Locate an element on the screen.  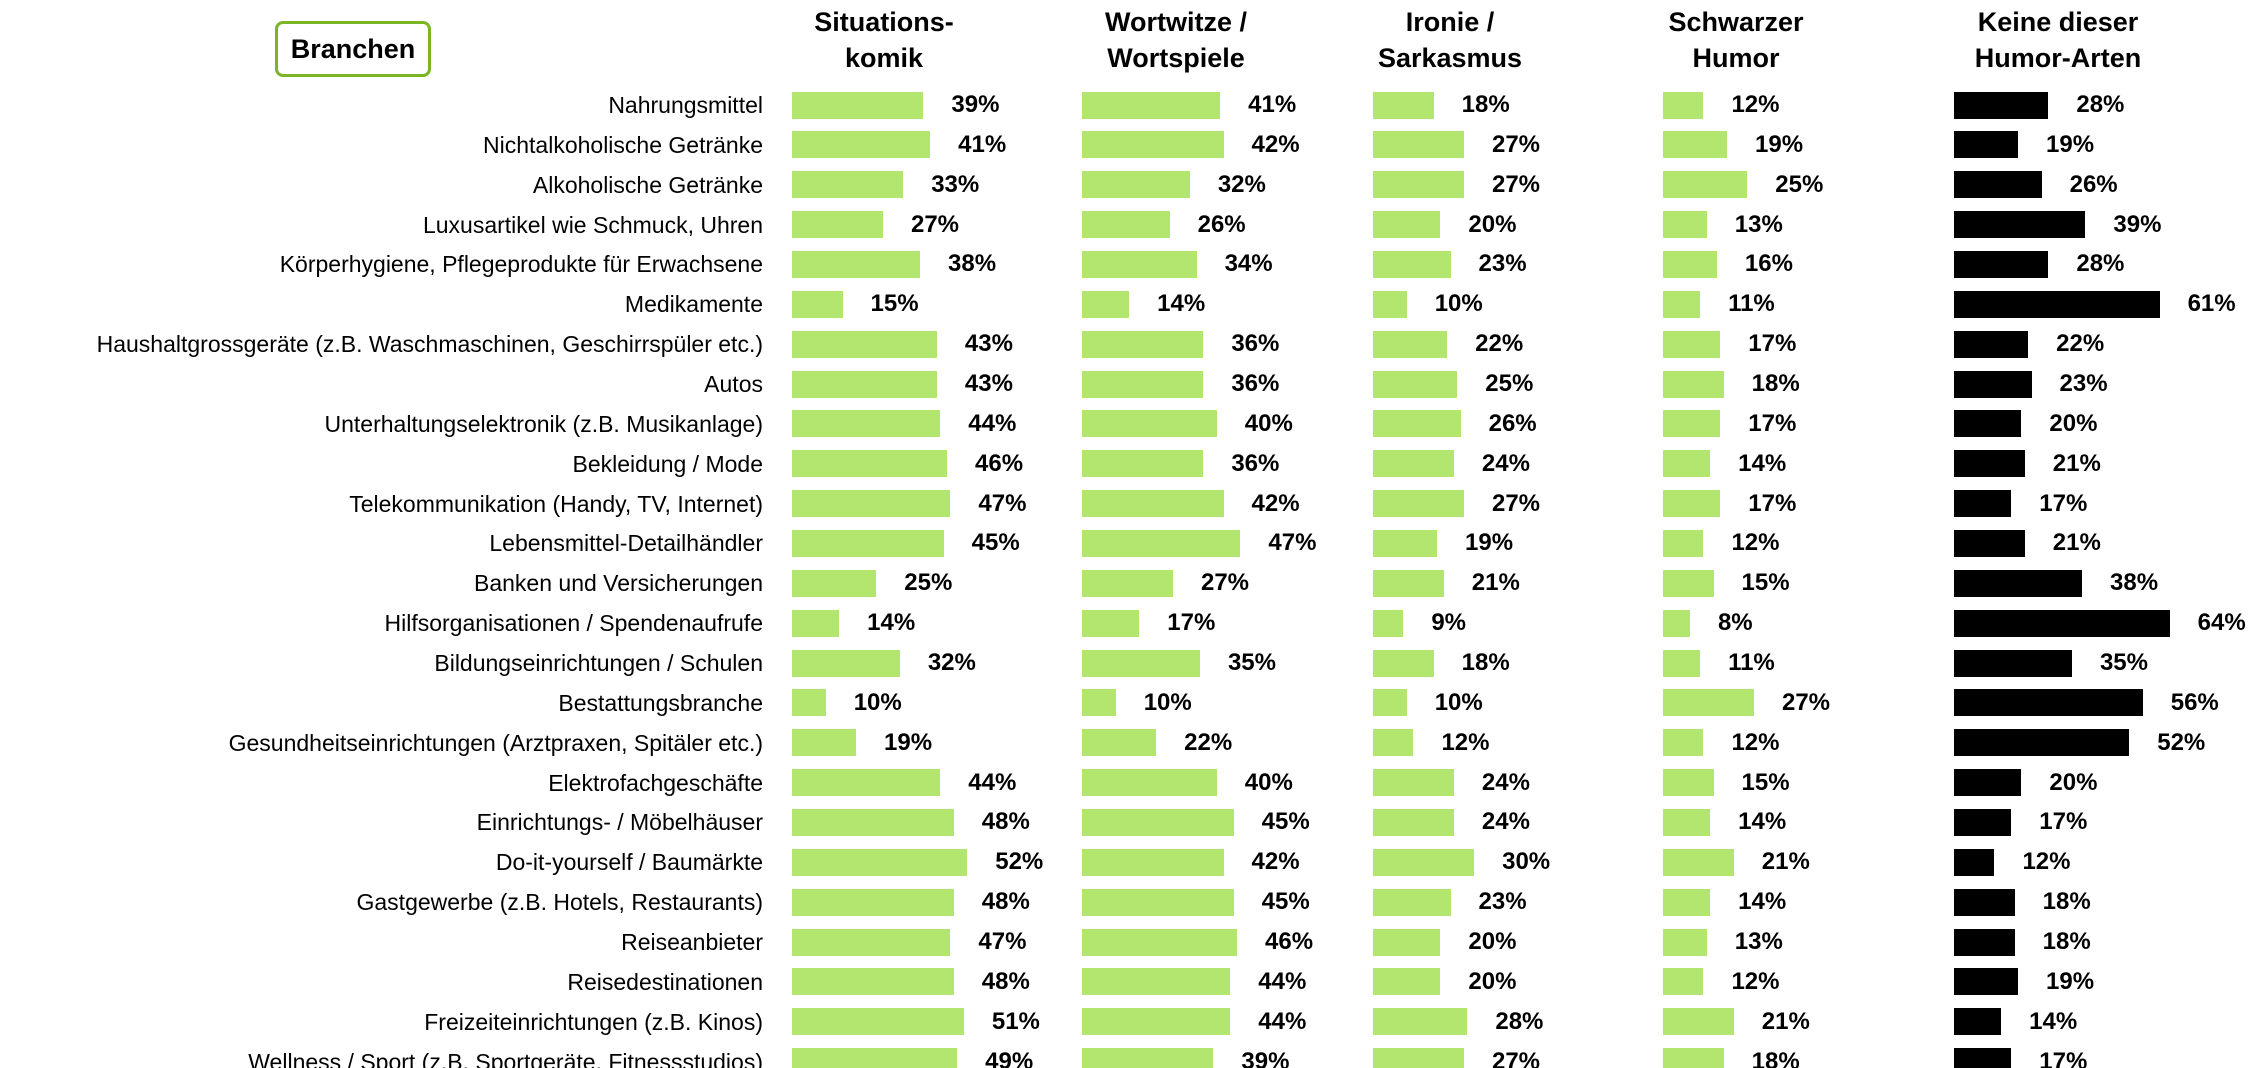
value-label: 26% is located at coordinates (2093, 184).